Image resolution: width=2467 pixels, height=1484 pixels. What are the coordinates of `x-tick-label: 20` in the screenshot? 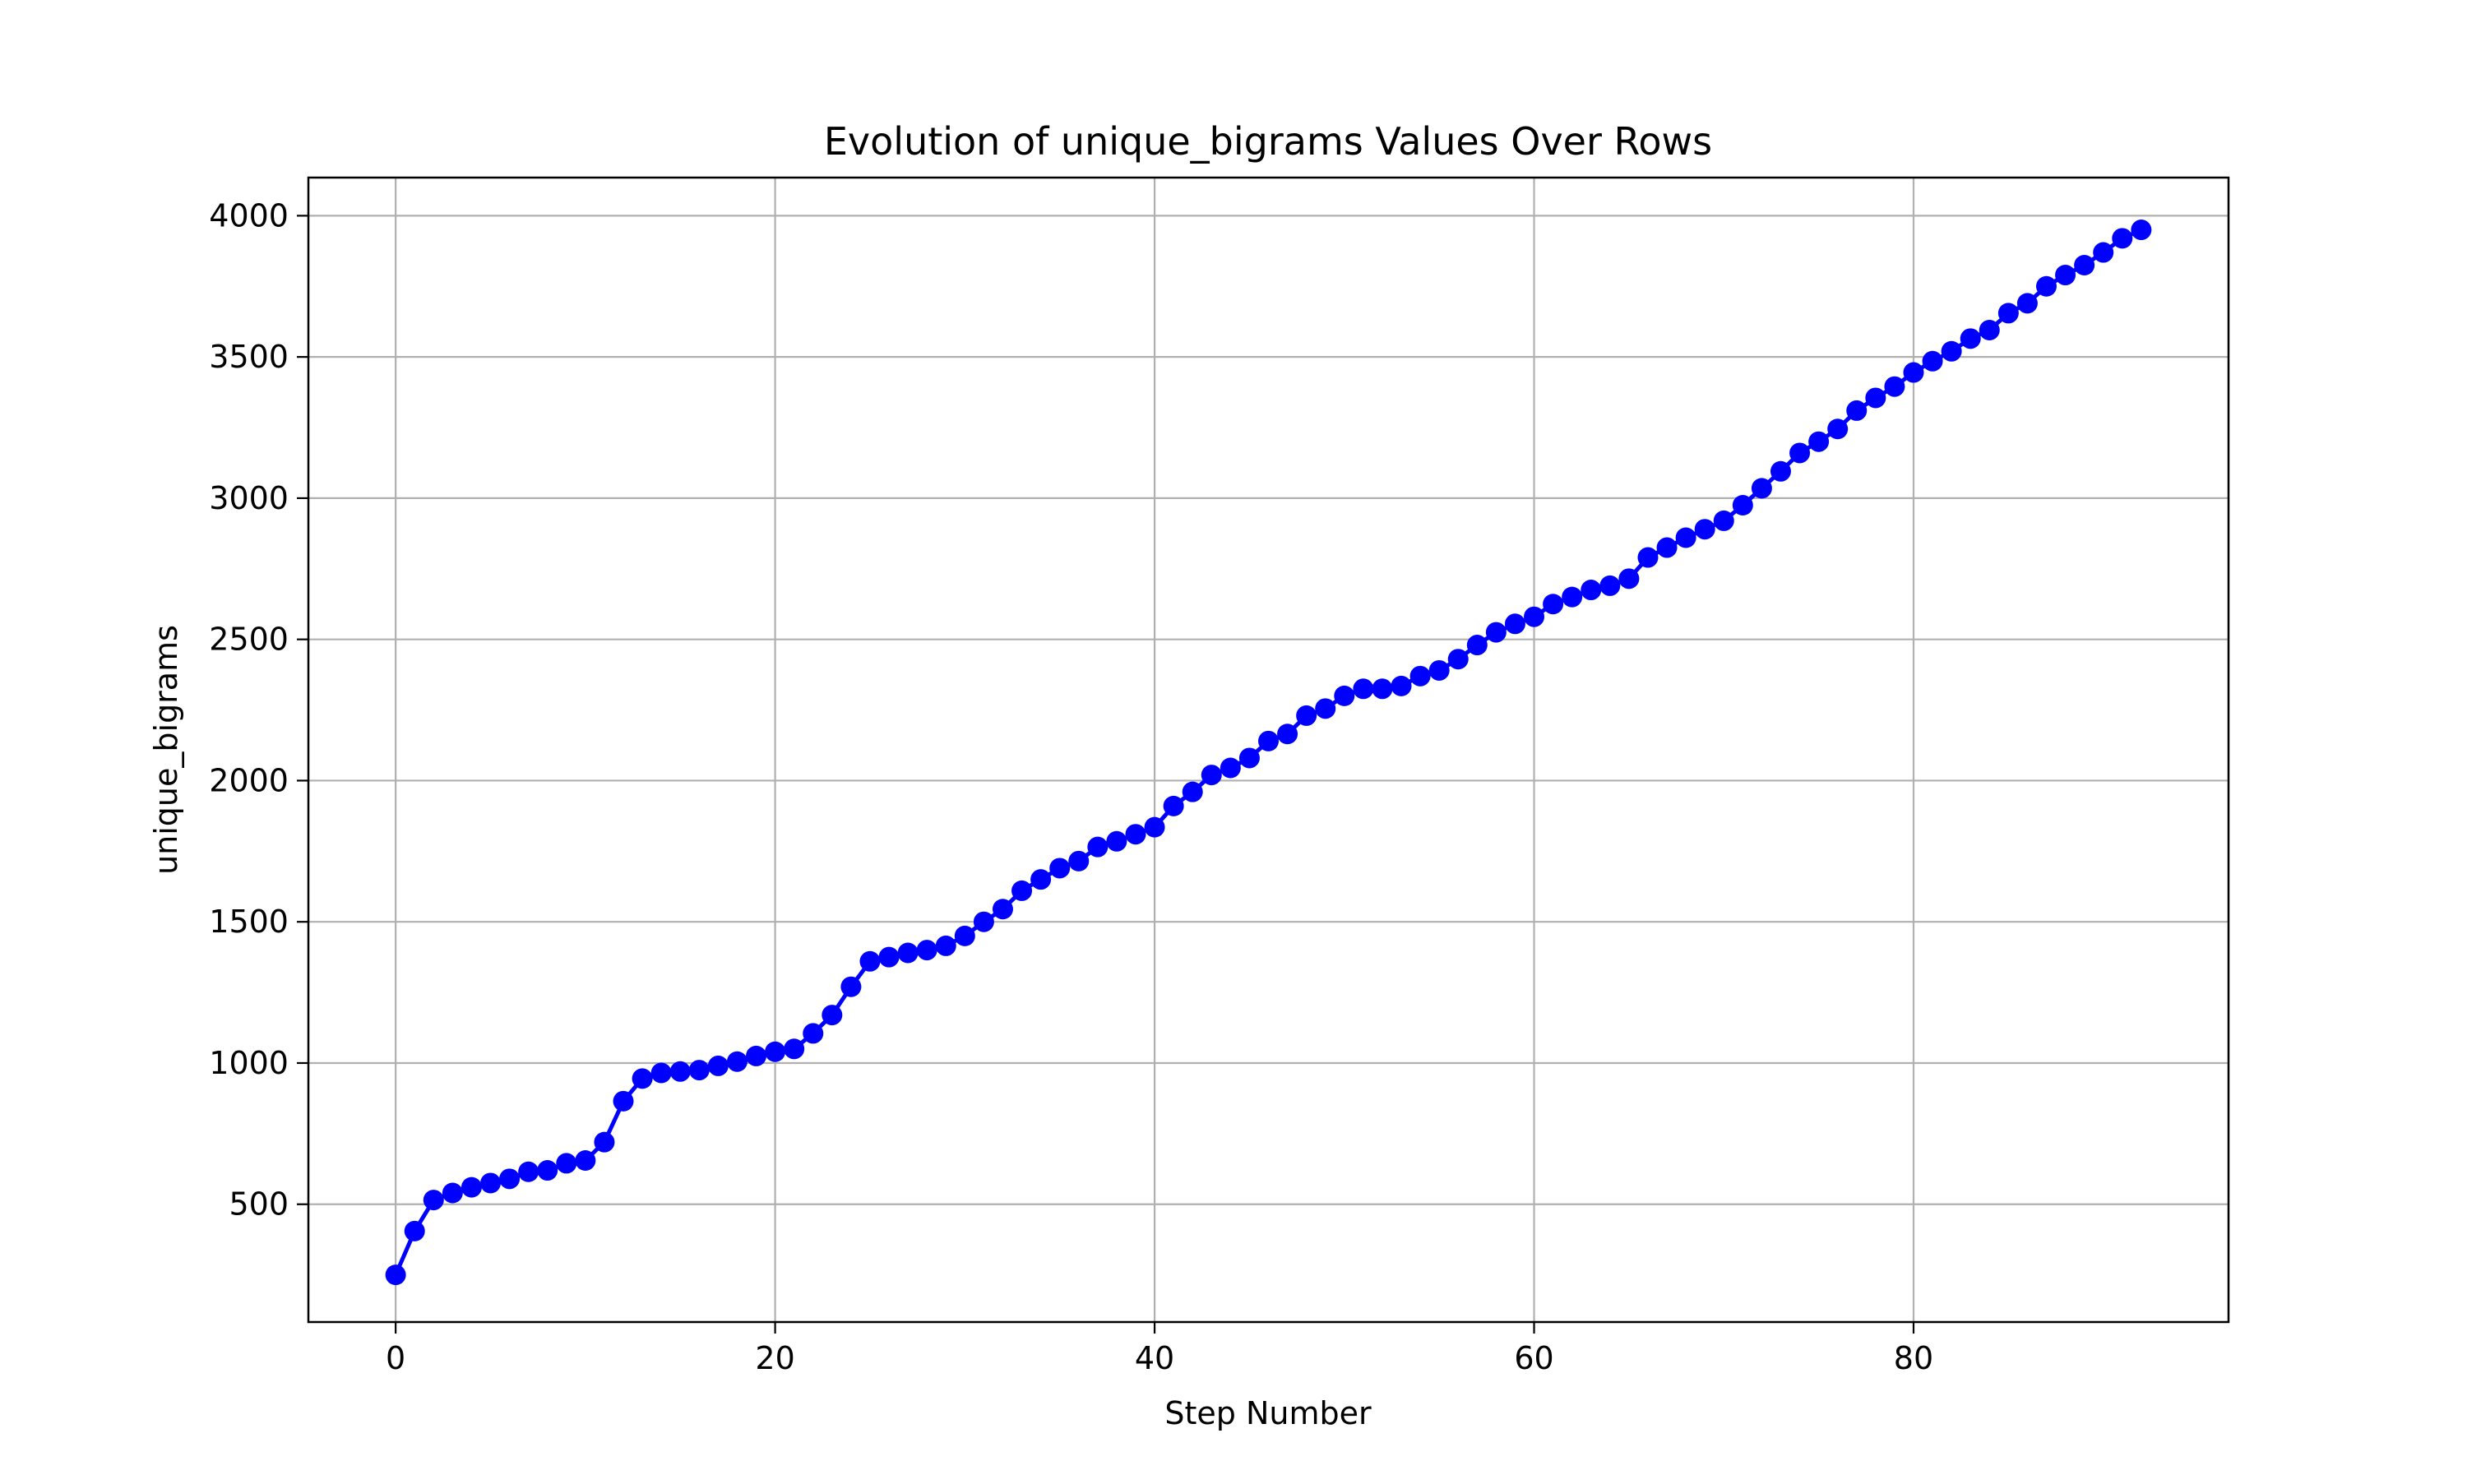 It's located at (774, 1358).